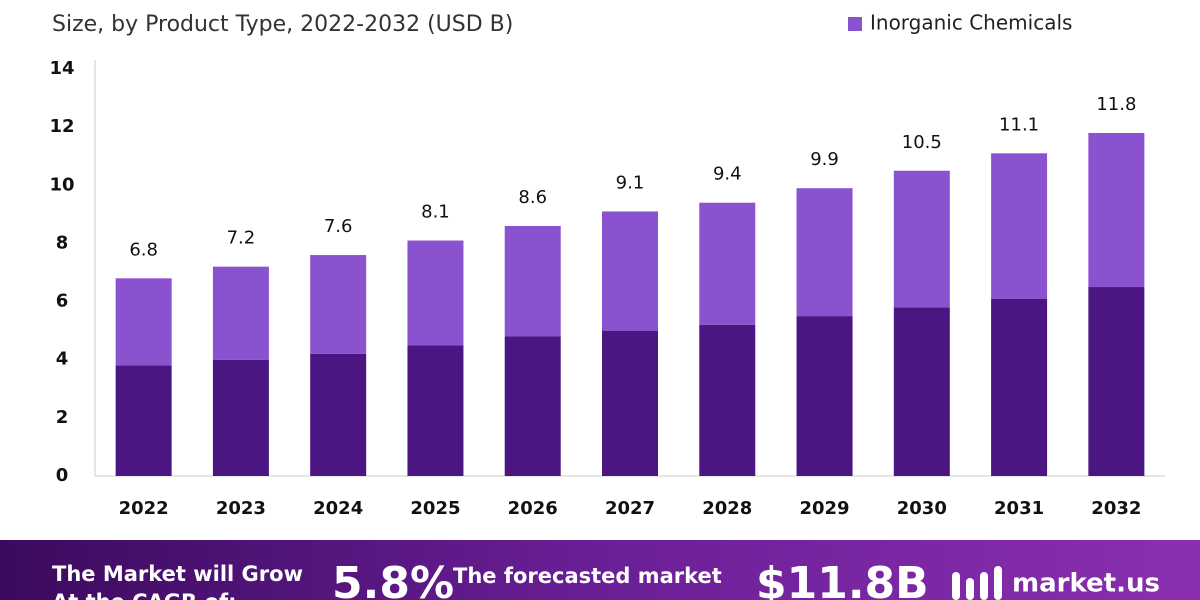  I want to click on y-tick-label: 4, so click(62, 359).